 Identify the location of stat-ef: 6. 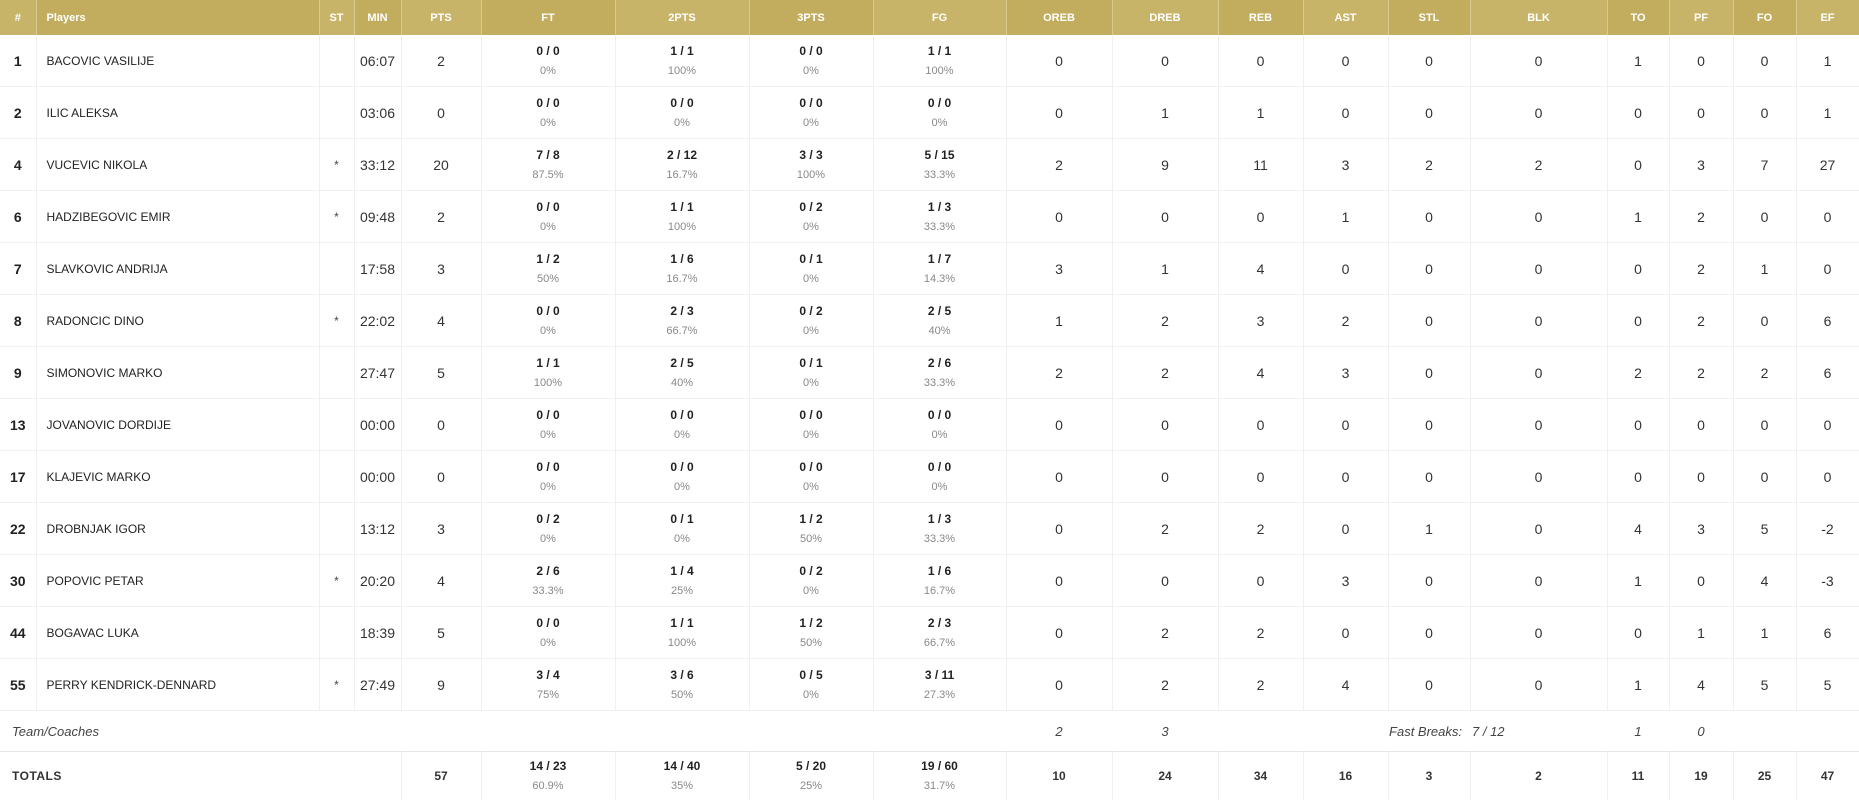
(1827, 633).